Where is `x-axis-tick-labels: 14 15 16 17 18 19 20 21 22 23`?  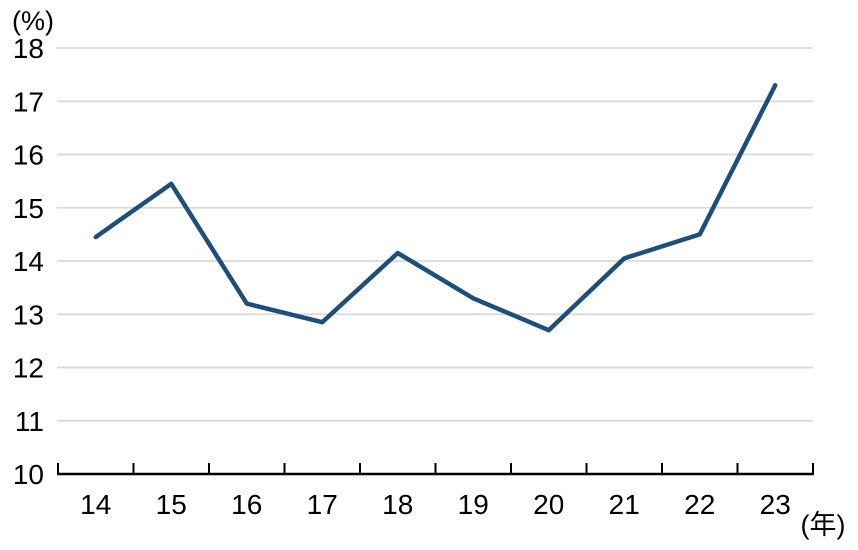
x-axis-tick-labels: 14 15 16 17 18 19 20 21 22 23 is located at coordinates (435, 504).